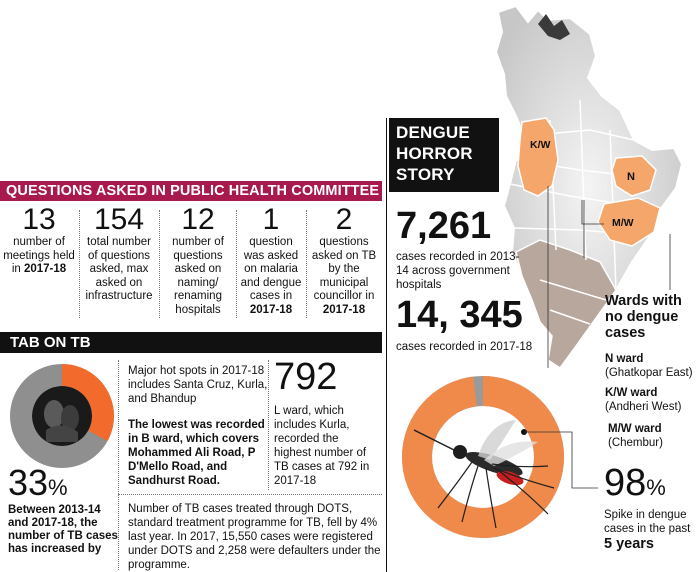 The image size is (700, 572). I want to click on ward-mw, so click(629, 222).